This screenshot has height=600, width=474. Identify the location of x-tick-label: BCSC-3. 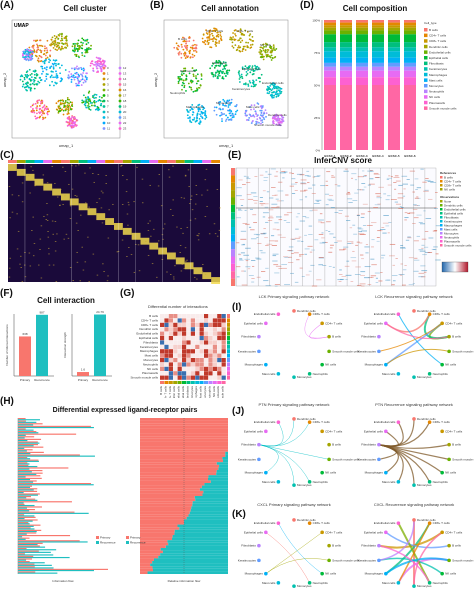
(361, 156).